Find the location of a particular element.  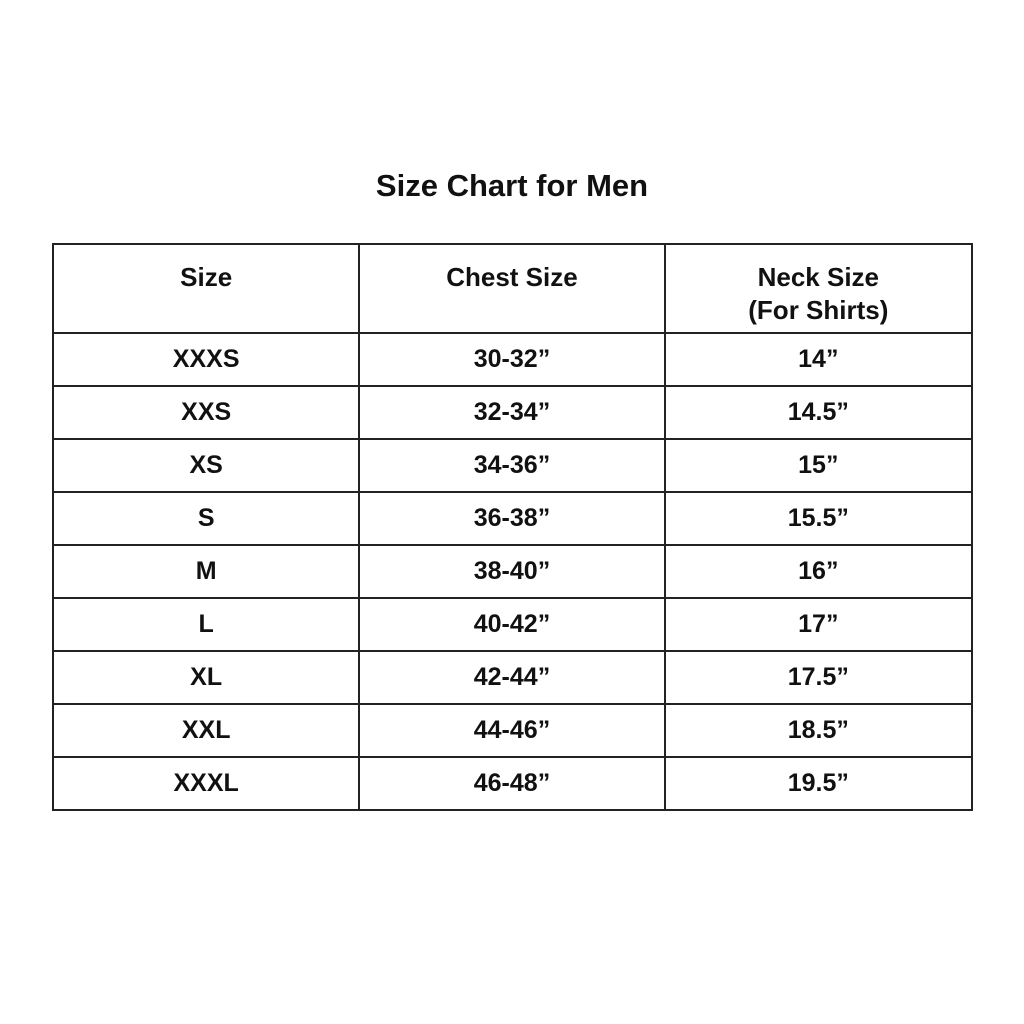

table-row: XXL 44-46” 18.5” is located at coordinates (512, 730).